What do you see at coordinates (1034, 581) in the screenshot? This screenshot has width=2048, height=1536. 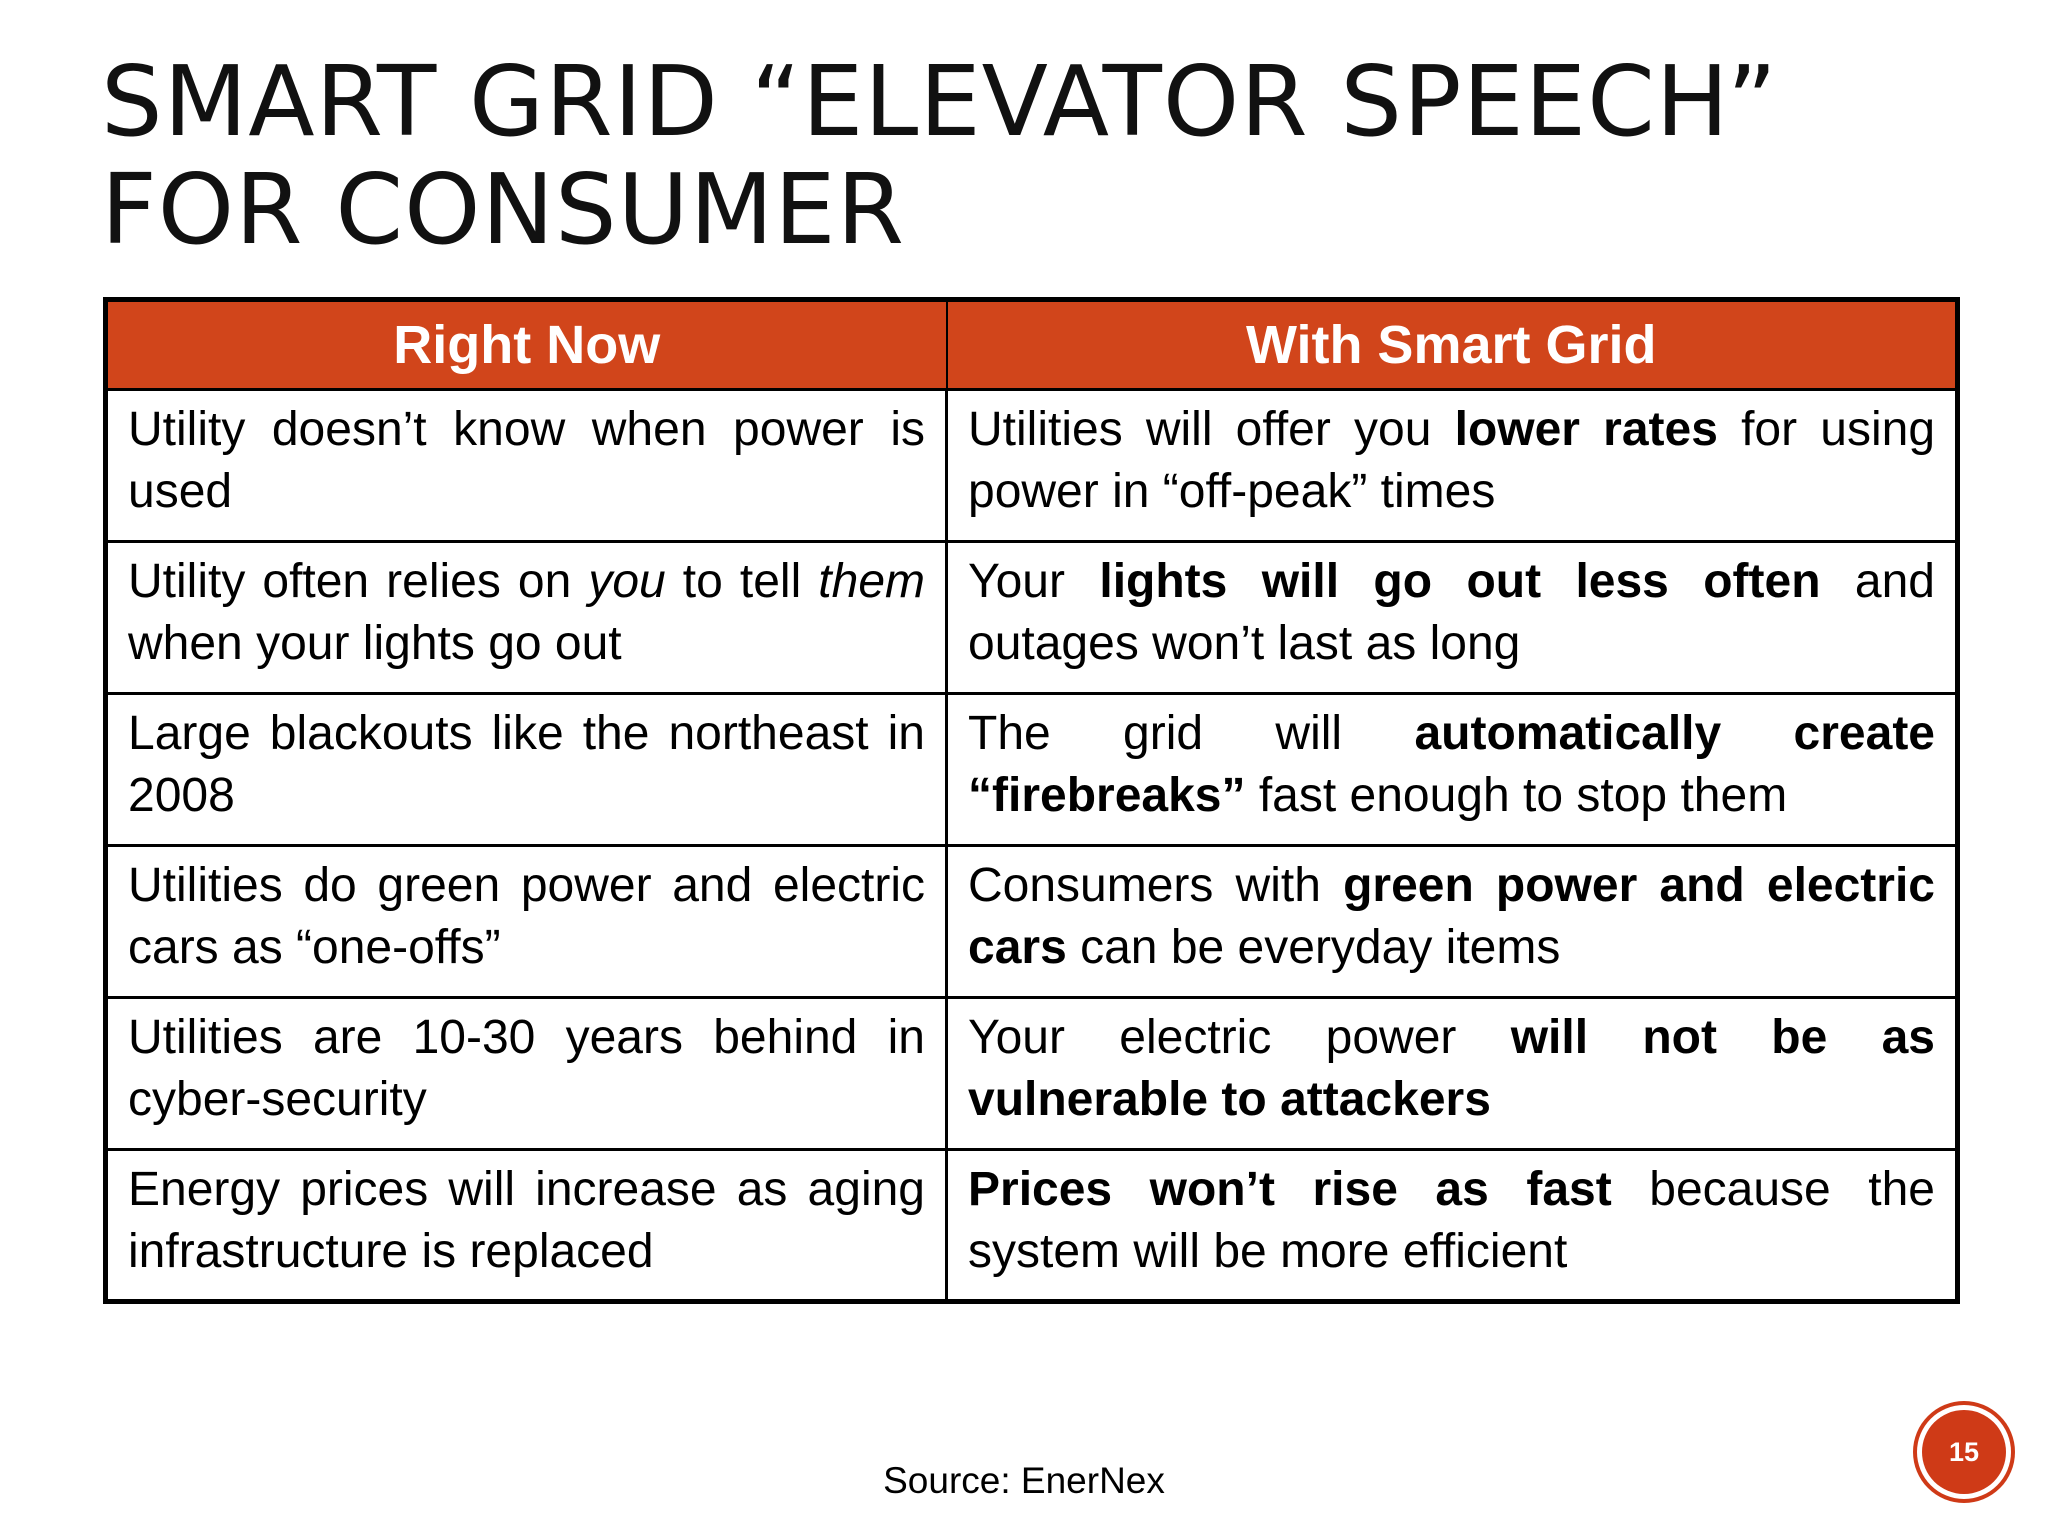 I see `cell-text: Your` at bounding box center [1034, 581].